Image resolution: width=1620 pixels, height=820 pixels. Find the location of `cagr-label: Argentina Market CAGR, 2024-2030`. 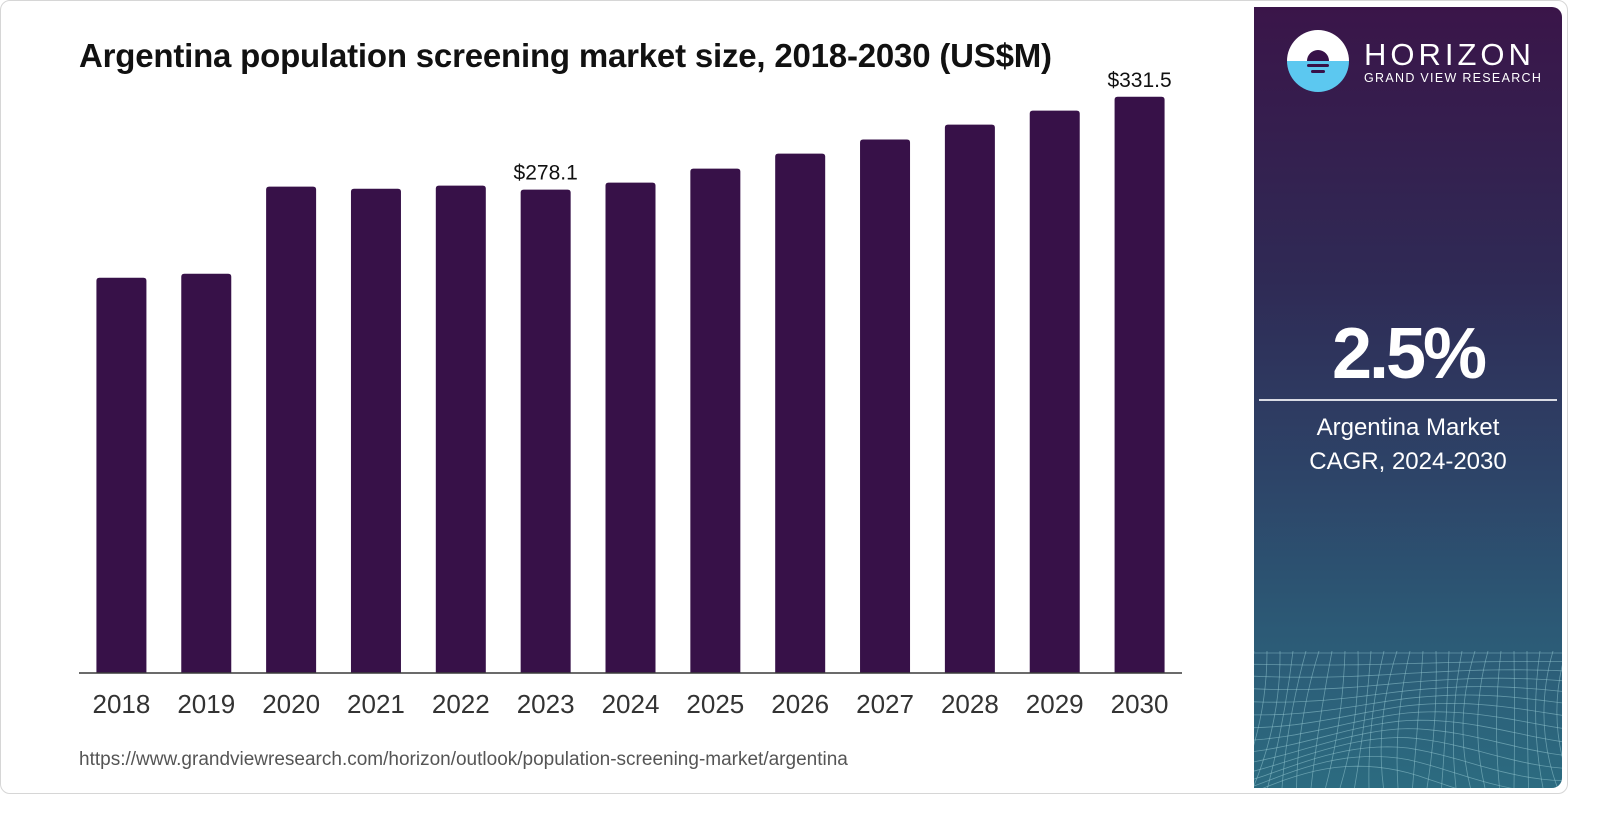

cagr-label: Argentina Market CAGR, 2024-2030 is located at coordinates (1408, 445).